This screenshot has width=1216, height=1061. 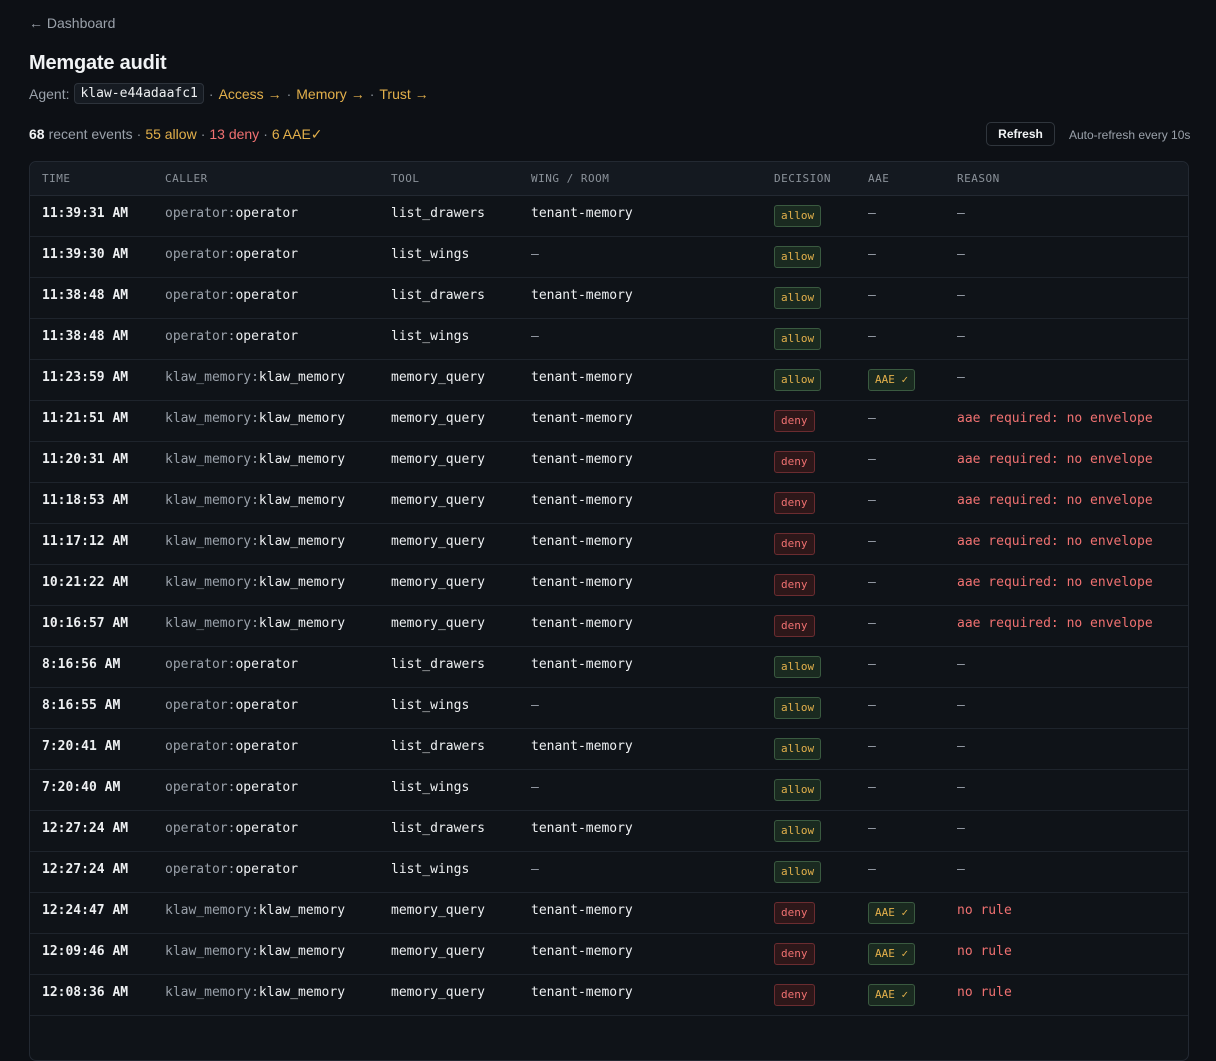 I want to click on refresh-button: Refresh, so click(x=1020, y=134).